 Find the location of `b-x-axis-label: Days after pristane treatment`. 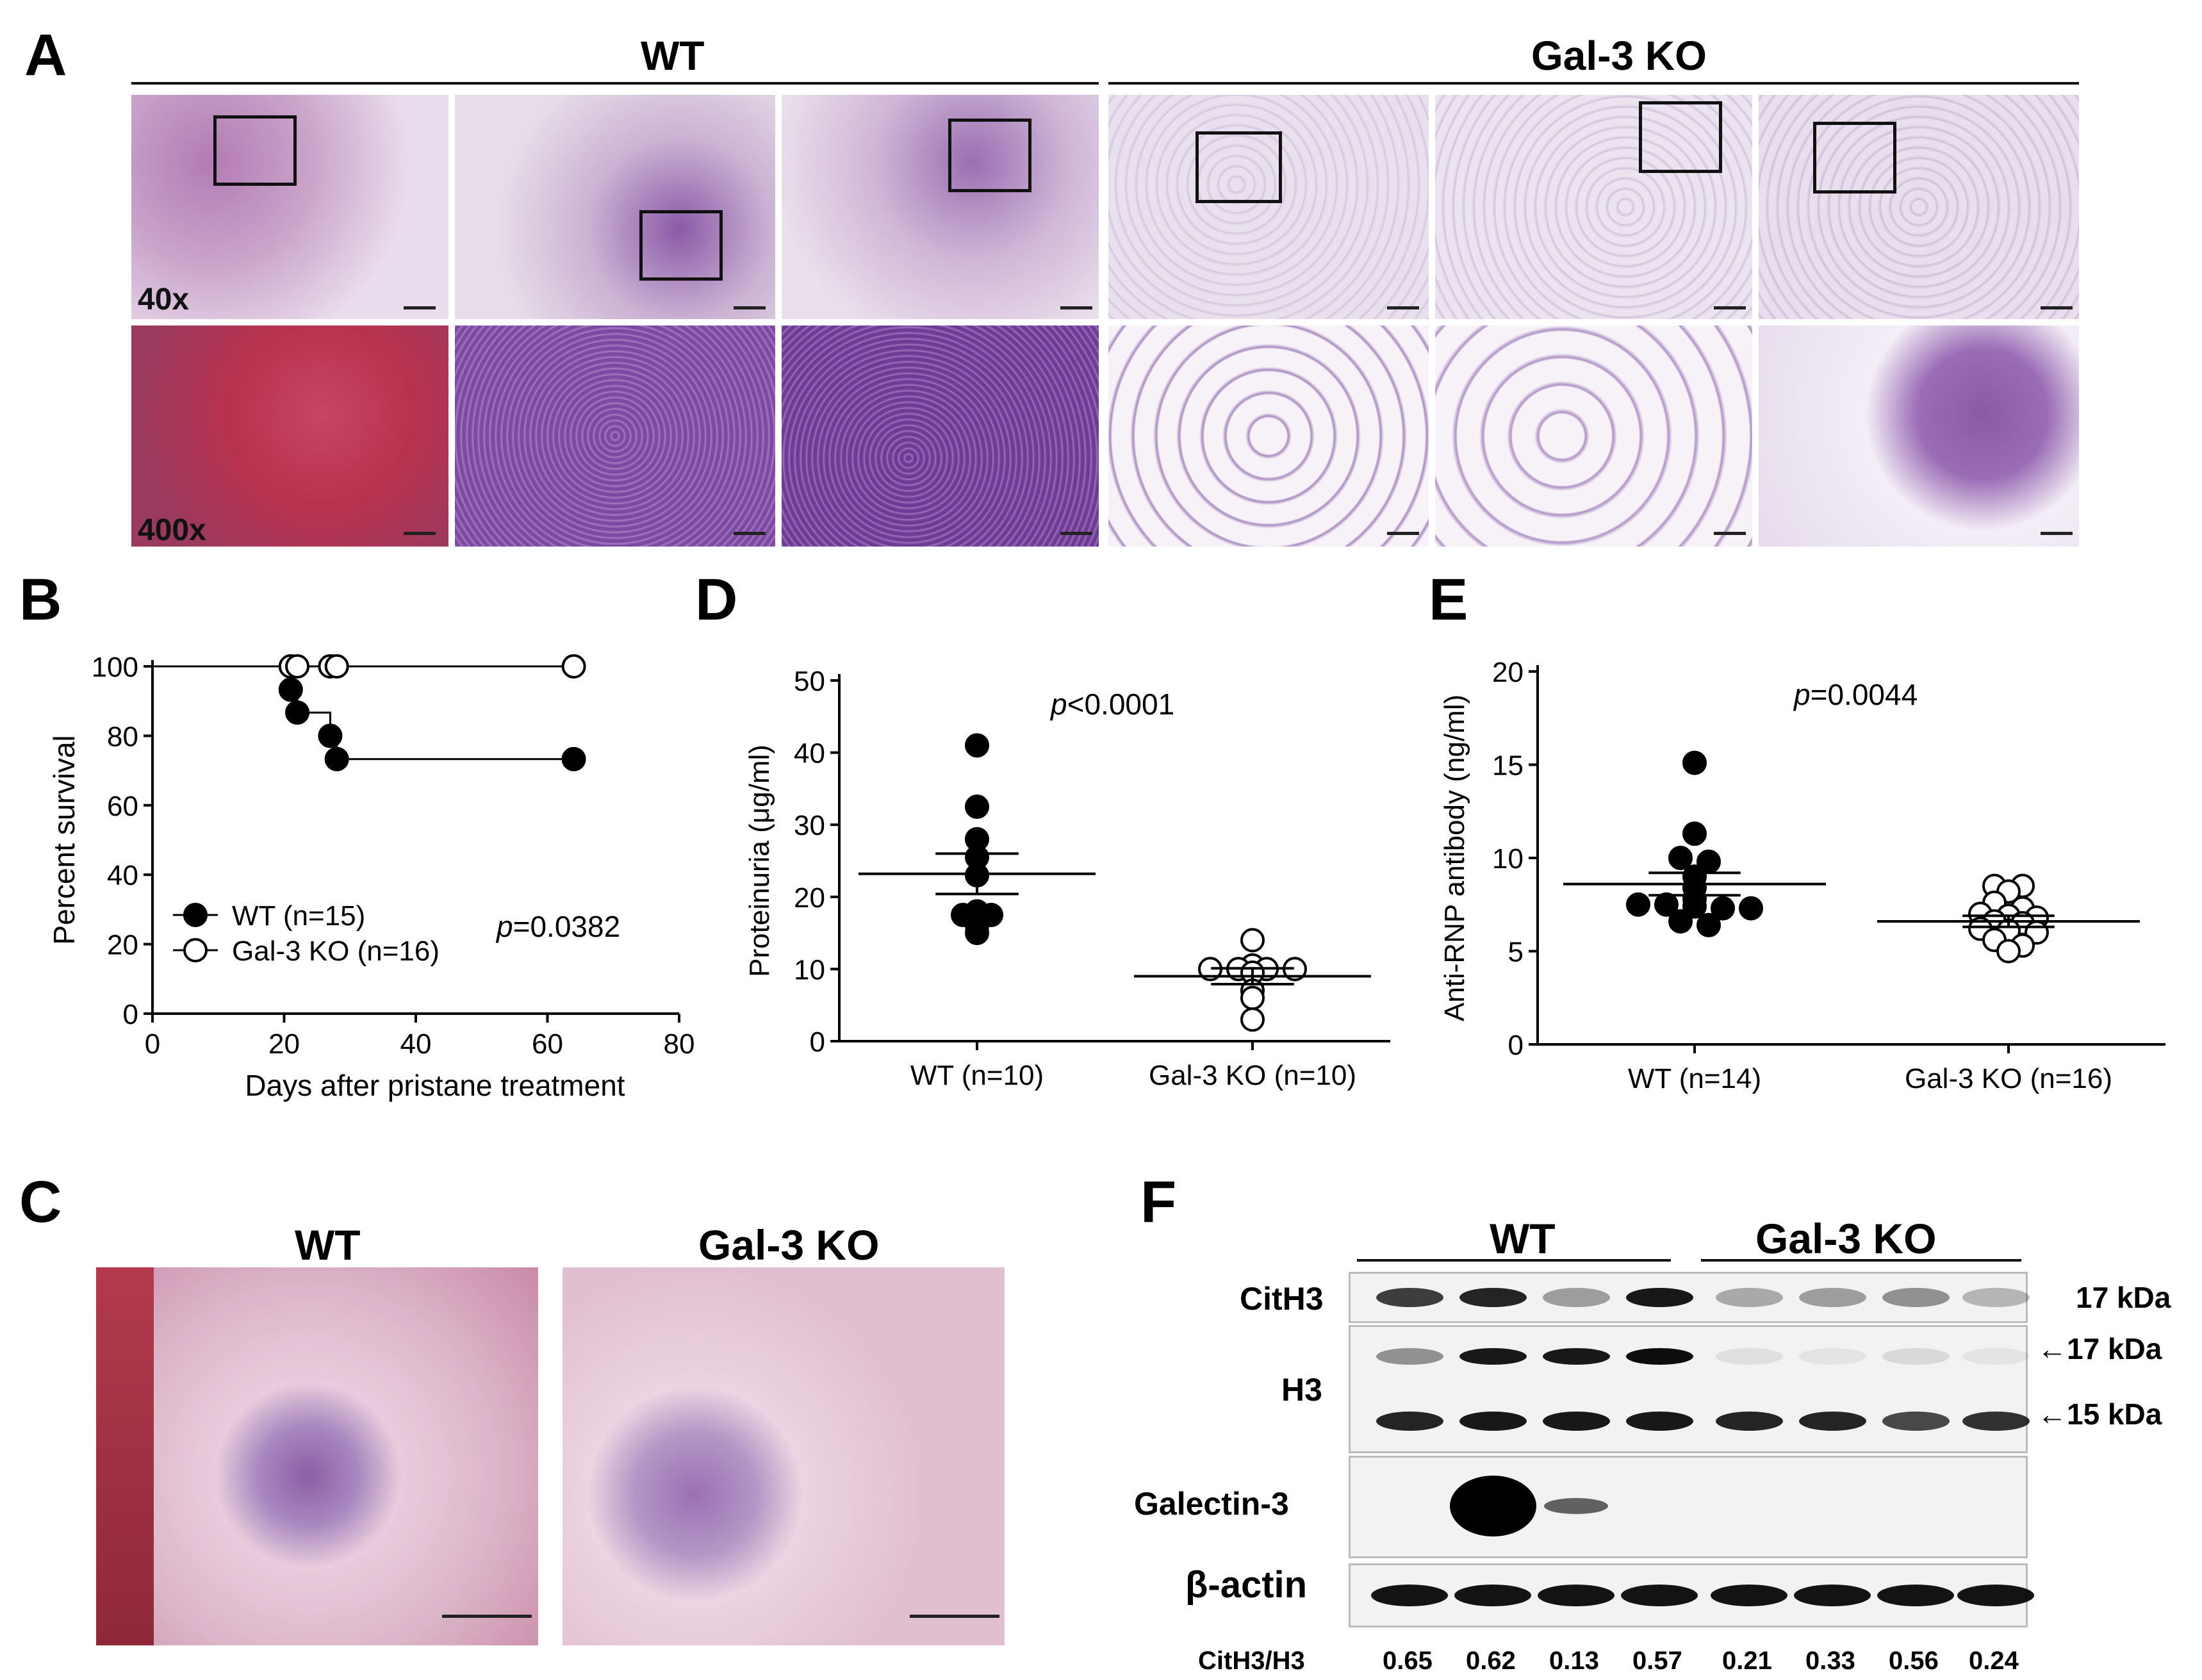

b-x-axis-label: Days after pristane treatment is located at coordinates (435, 1085).